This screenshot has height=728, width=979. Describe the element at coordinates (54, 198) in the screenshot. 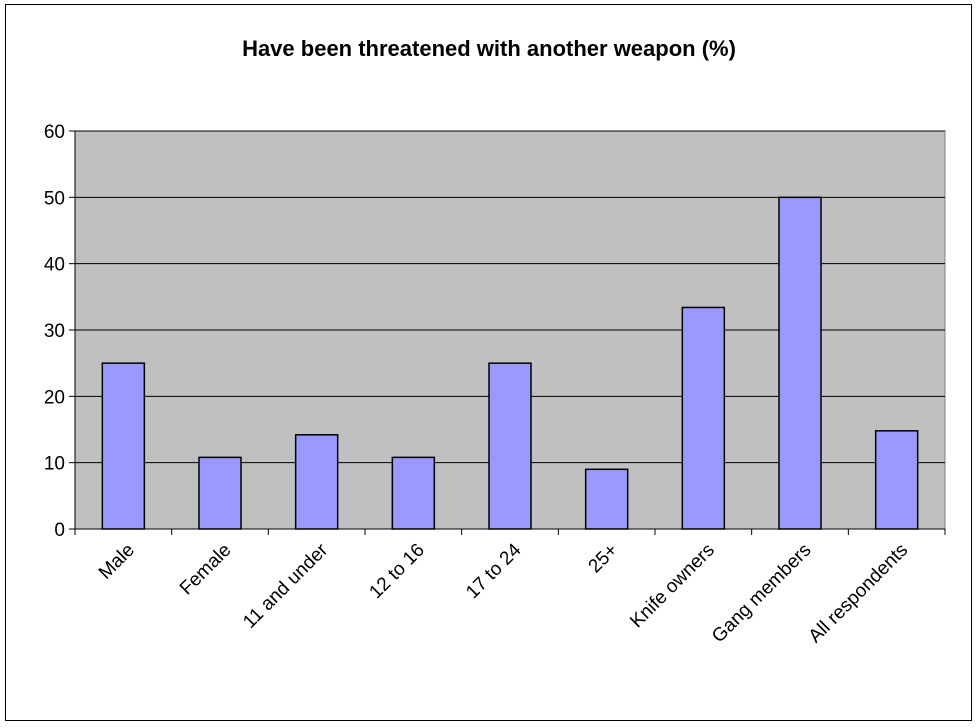

I see `y-tick-label: 50` at that location.